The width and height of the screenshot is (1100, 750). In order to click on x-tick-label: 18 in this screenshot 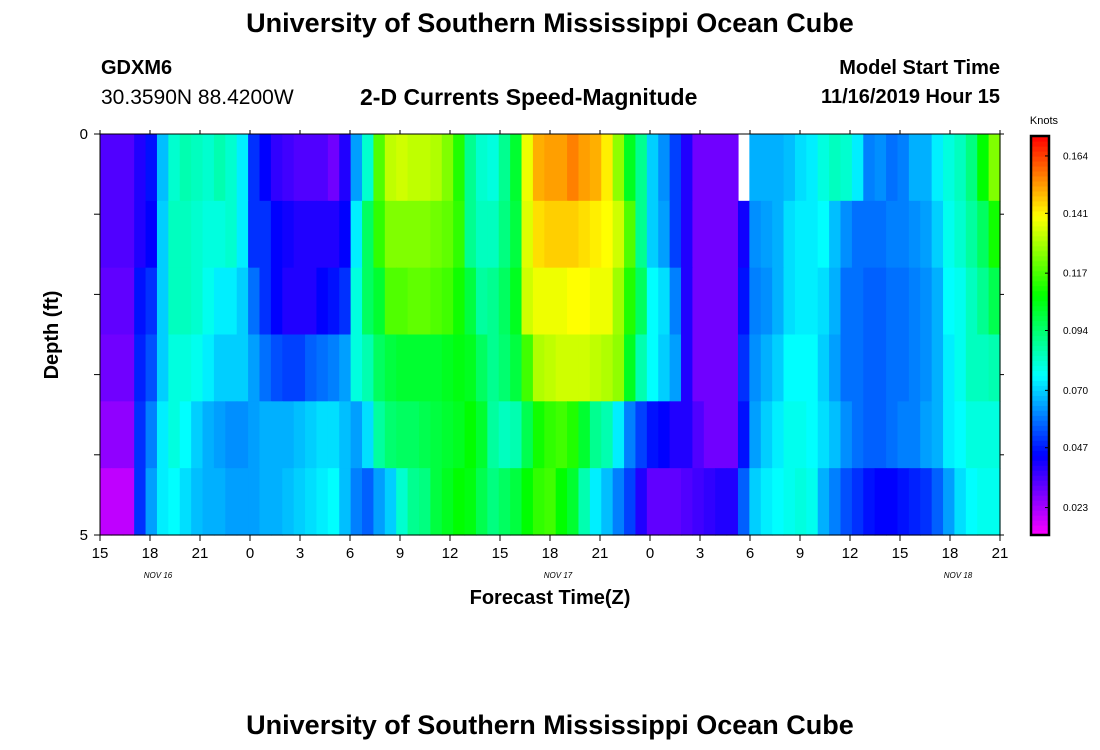, I will do `click(150, 553)`.